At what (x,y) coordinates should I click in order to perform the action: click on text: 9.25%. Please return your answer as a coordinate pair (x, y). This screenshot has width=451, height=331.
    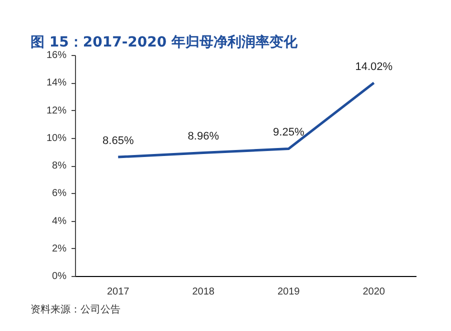
    Looking at the image, I should click on (288, 132).